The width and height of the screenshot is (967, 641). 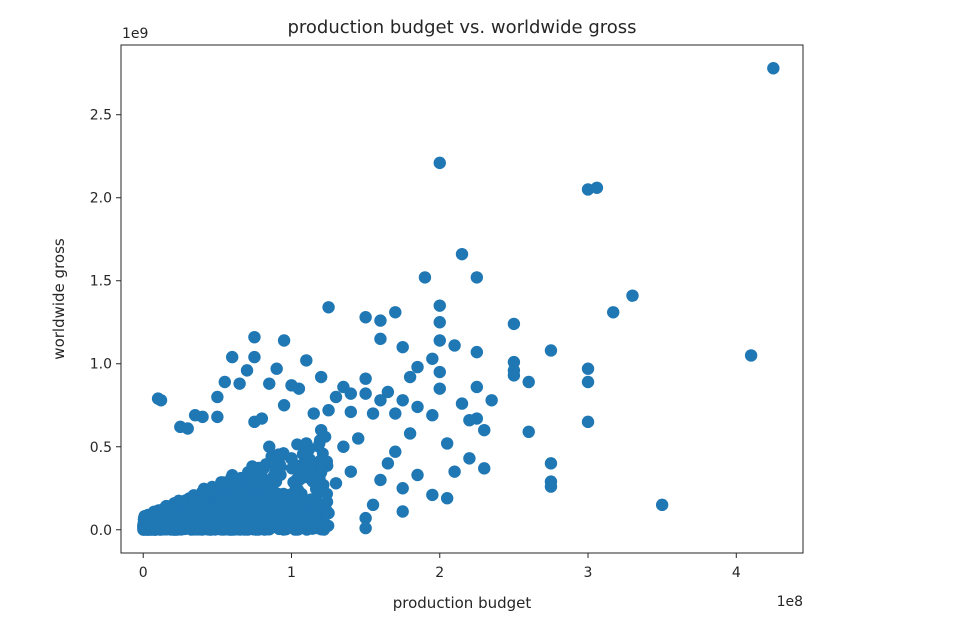 I want to click on y-tick-label: 1.0, so click(x=101, y=365).